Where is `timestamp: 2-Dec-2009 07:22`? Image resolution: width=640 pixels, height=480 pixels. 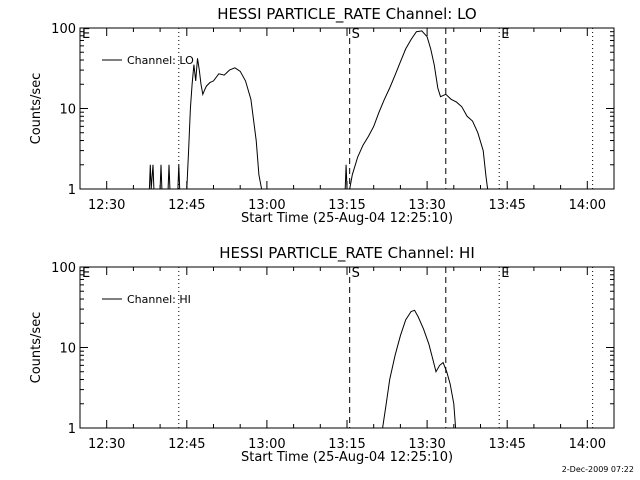 timestamp: 2-Dec-2009 07:22 is located at coordinates (597, 469).